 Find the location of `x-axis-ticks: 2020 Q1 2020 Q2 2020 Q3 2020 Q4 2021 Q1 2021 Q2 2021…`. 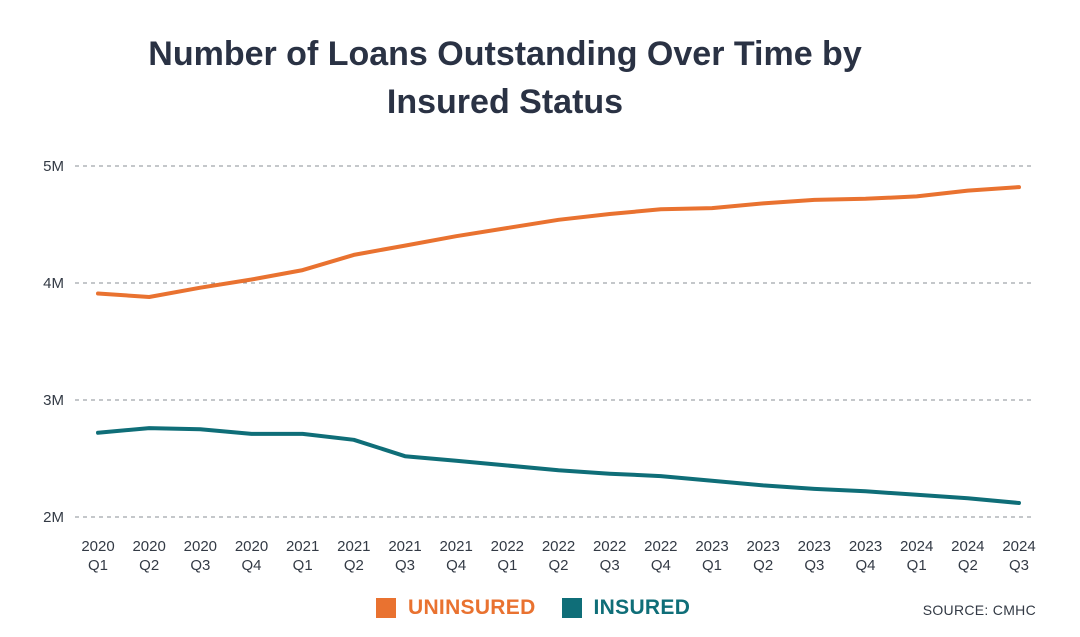

x-axis-ticks: 2020 Q1 2020 Q2 2020 Q3 2020 Q4 2021 Q1 2021 Q2 2021… is located at coordinates (558, 556).